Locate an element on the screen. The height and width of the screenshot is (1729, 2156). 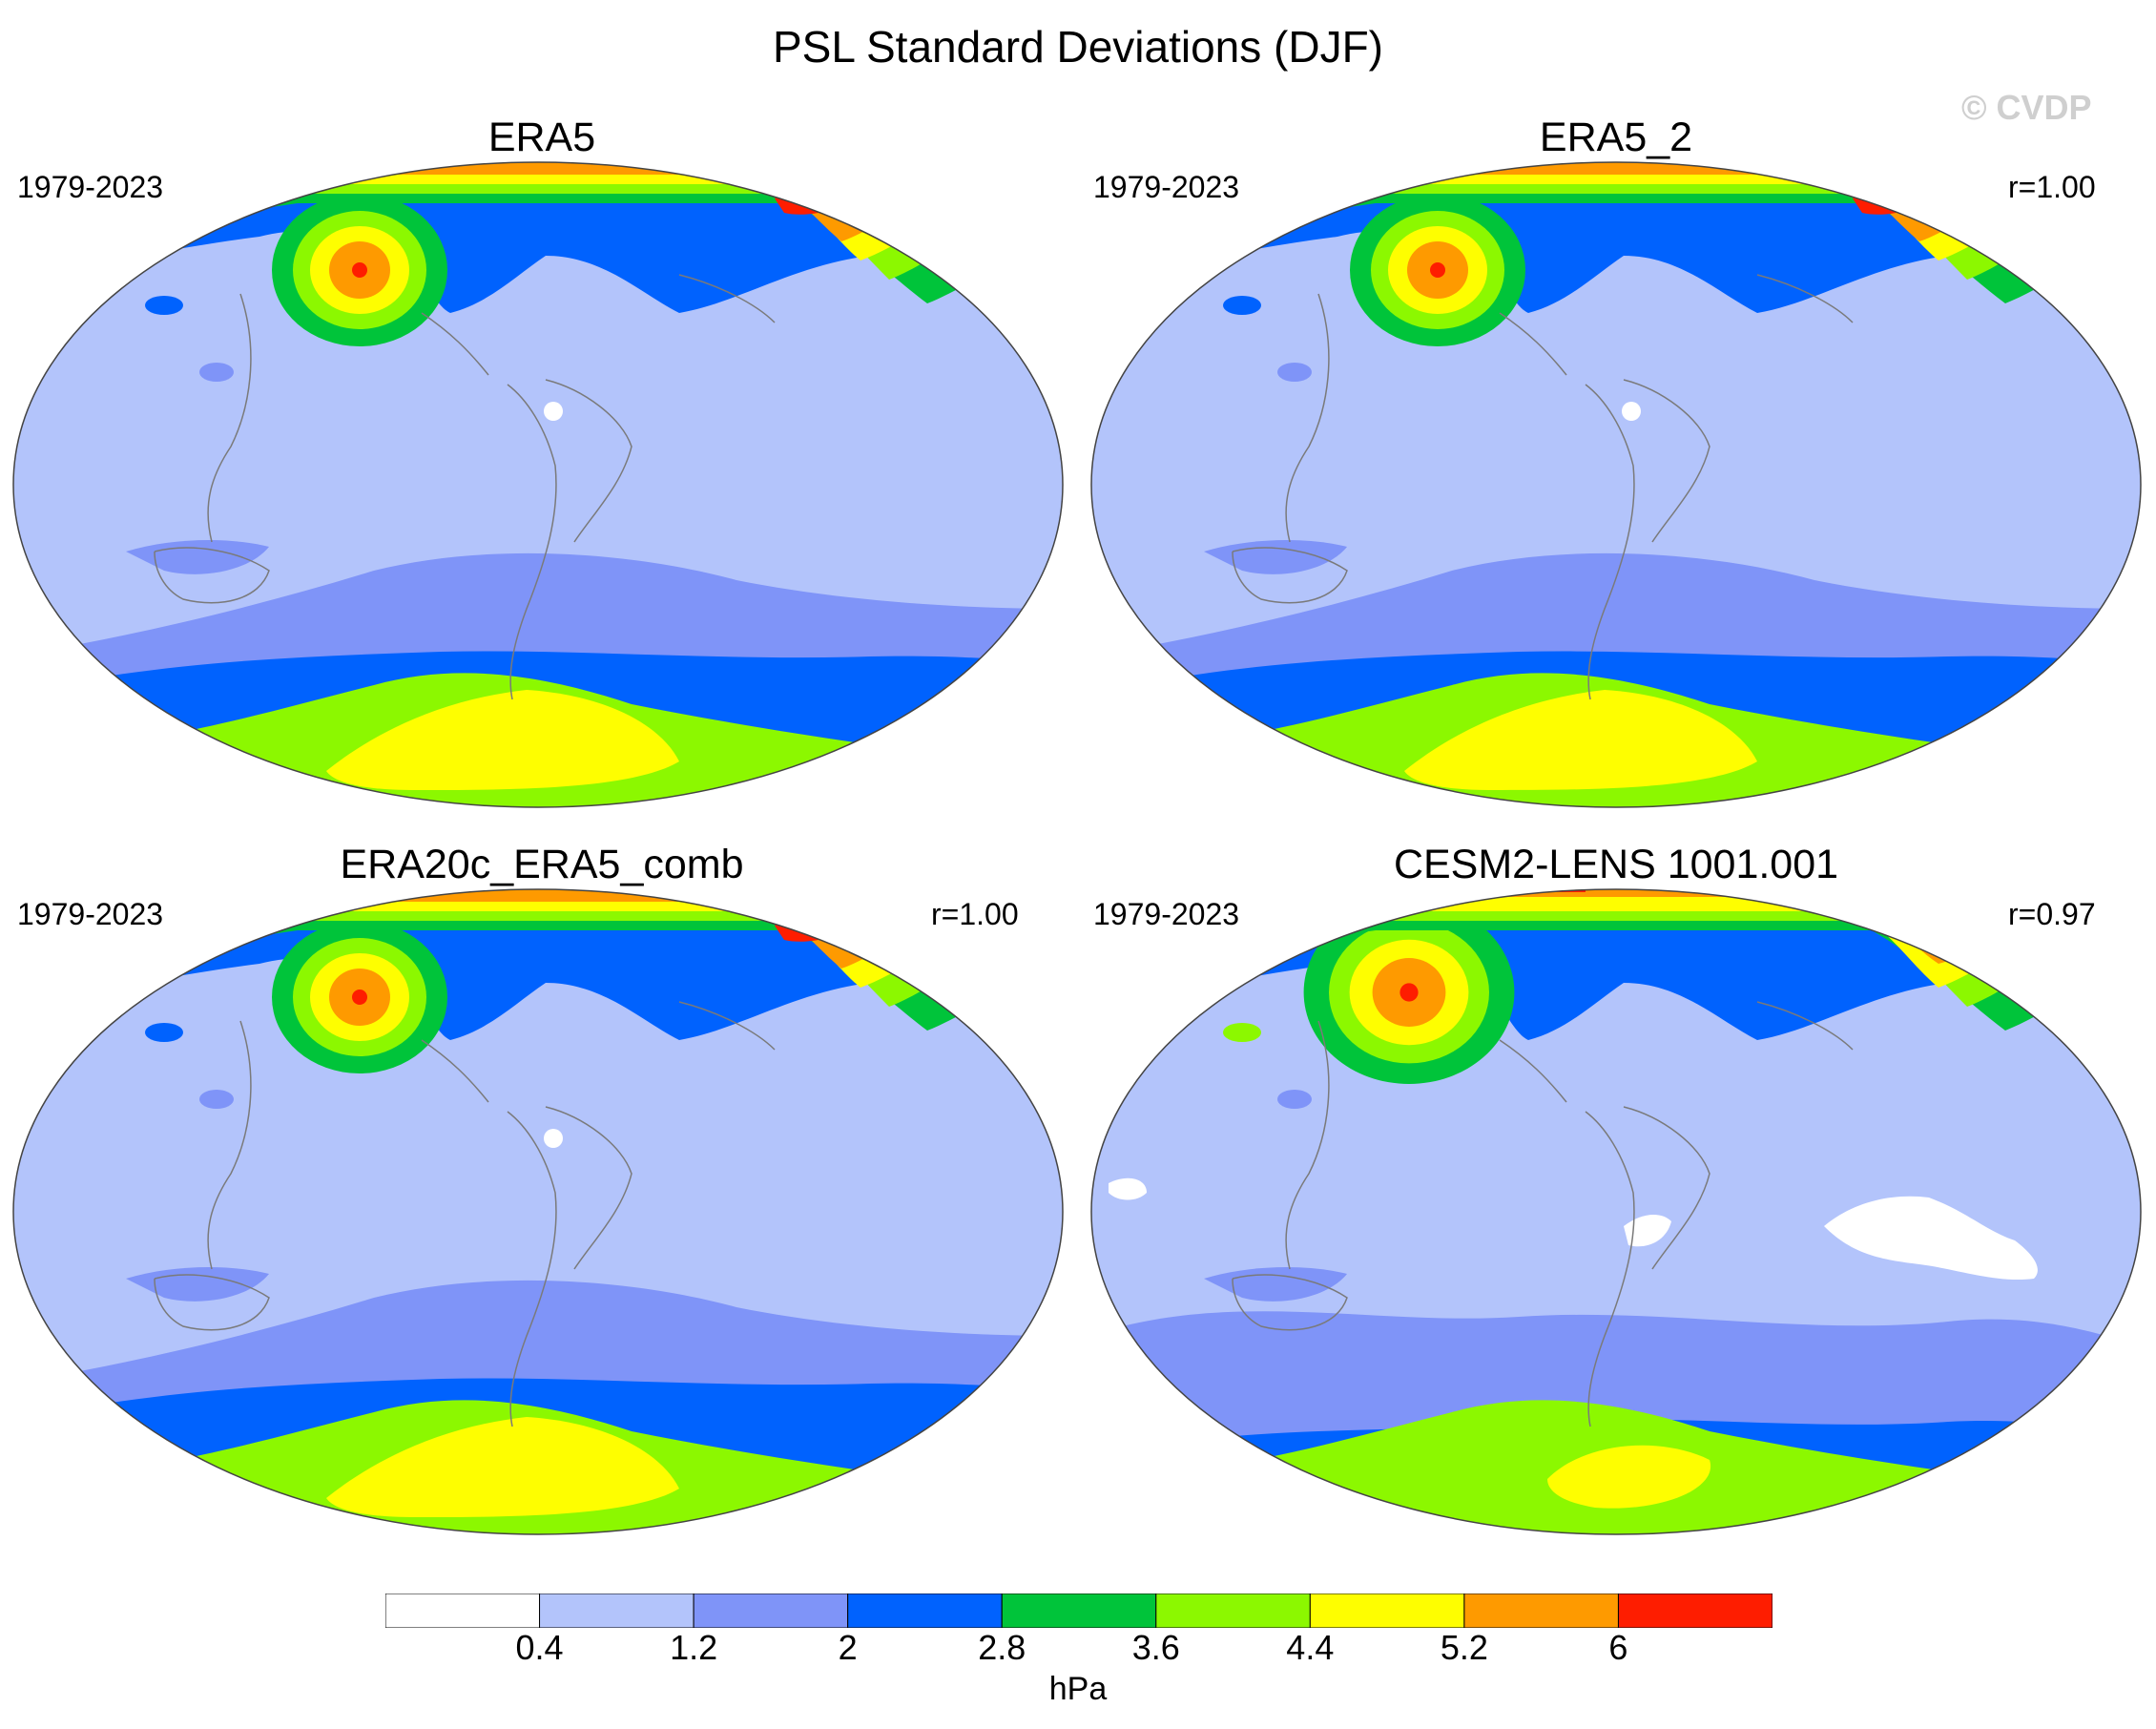
panel-2-title: ERA5_2 is located at coordinates (1616, 137).